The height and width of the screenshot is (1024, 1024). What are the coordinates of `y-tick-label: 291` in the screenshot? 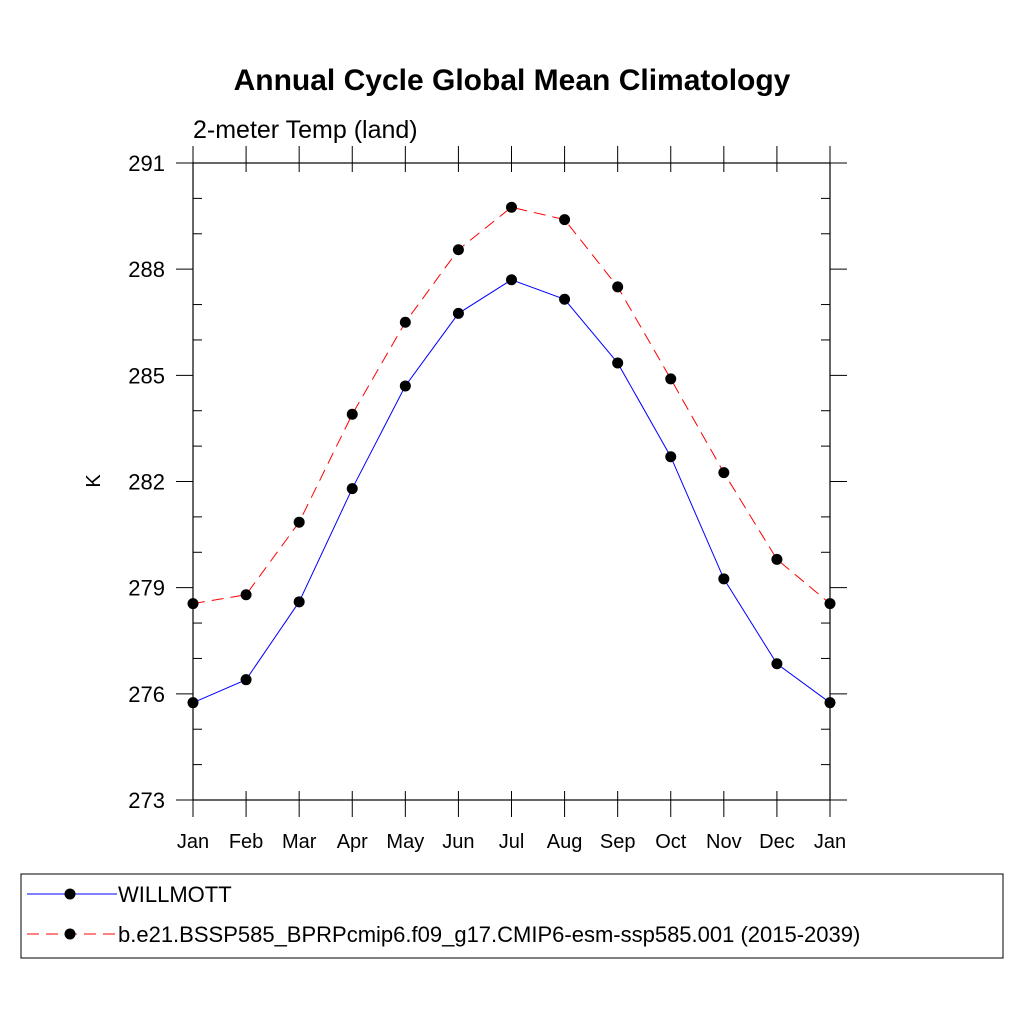 It's located at (146, 163).